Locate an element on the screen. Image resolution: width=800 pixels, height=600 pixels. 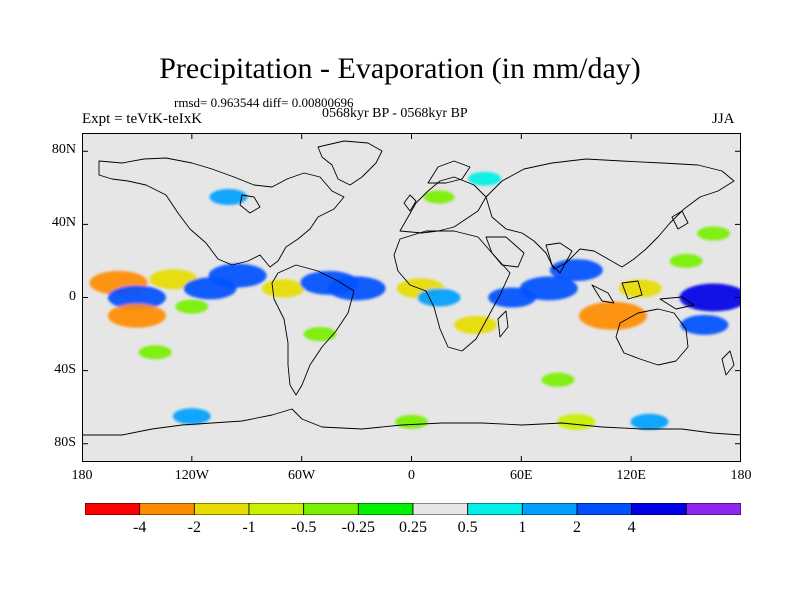
colorbar-label-6: 0.5 is located at coordinates (467, 527).